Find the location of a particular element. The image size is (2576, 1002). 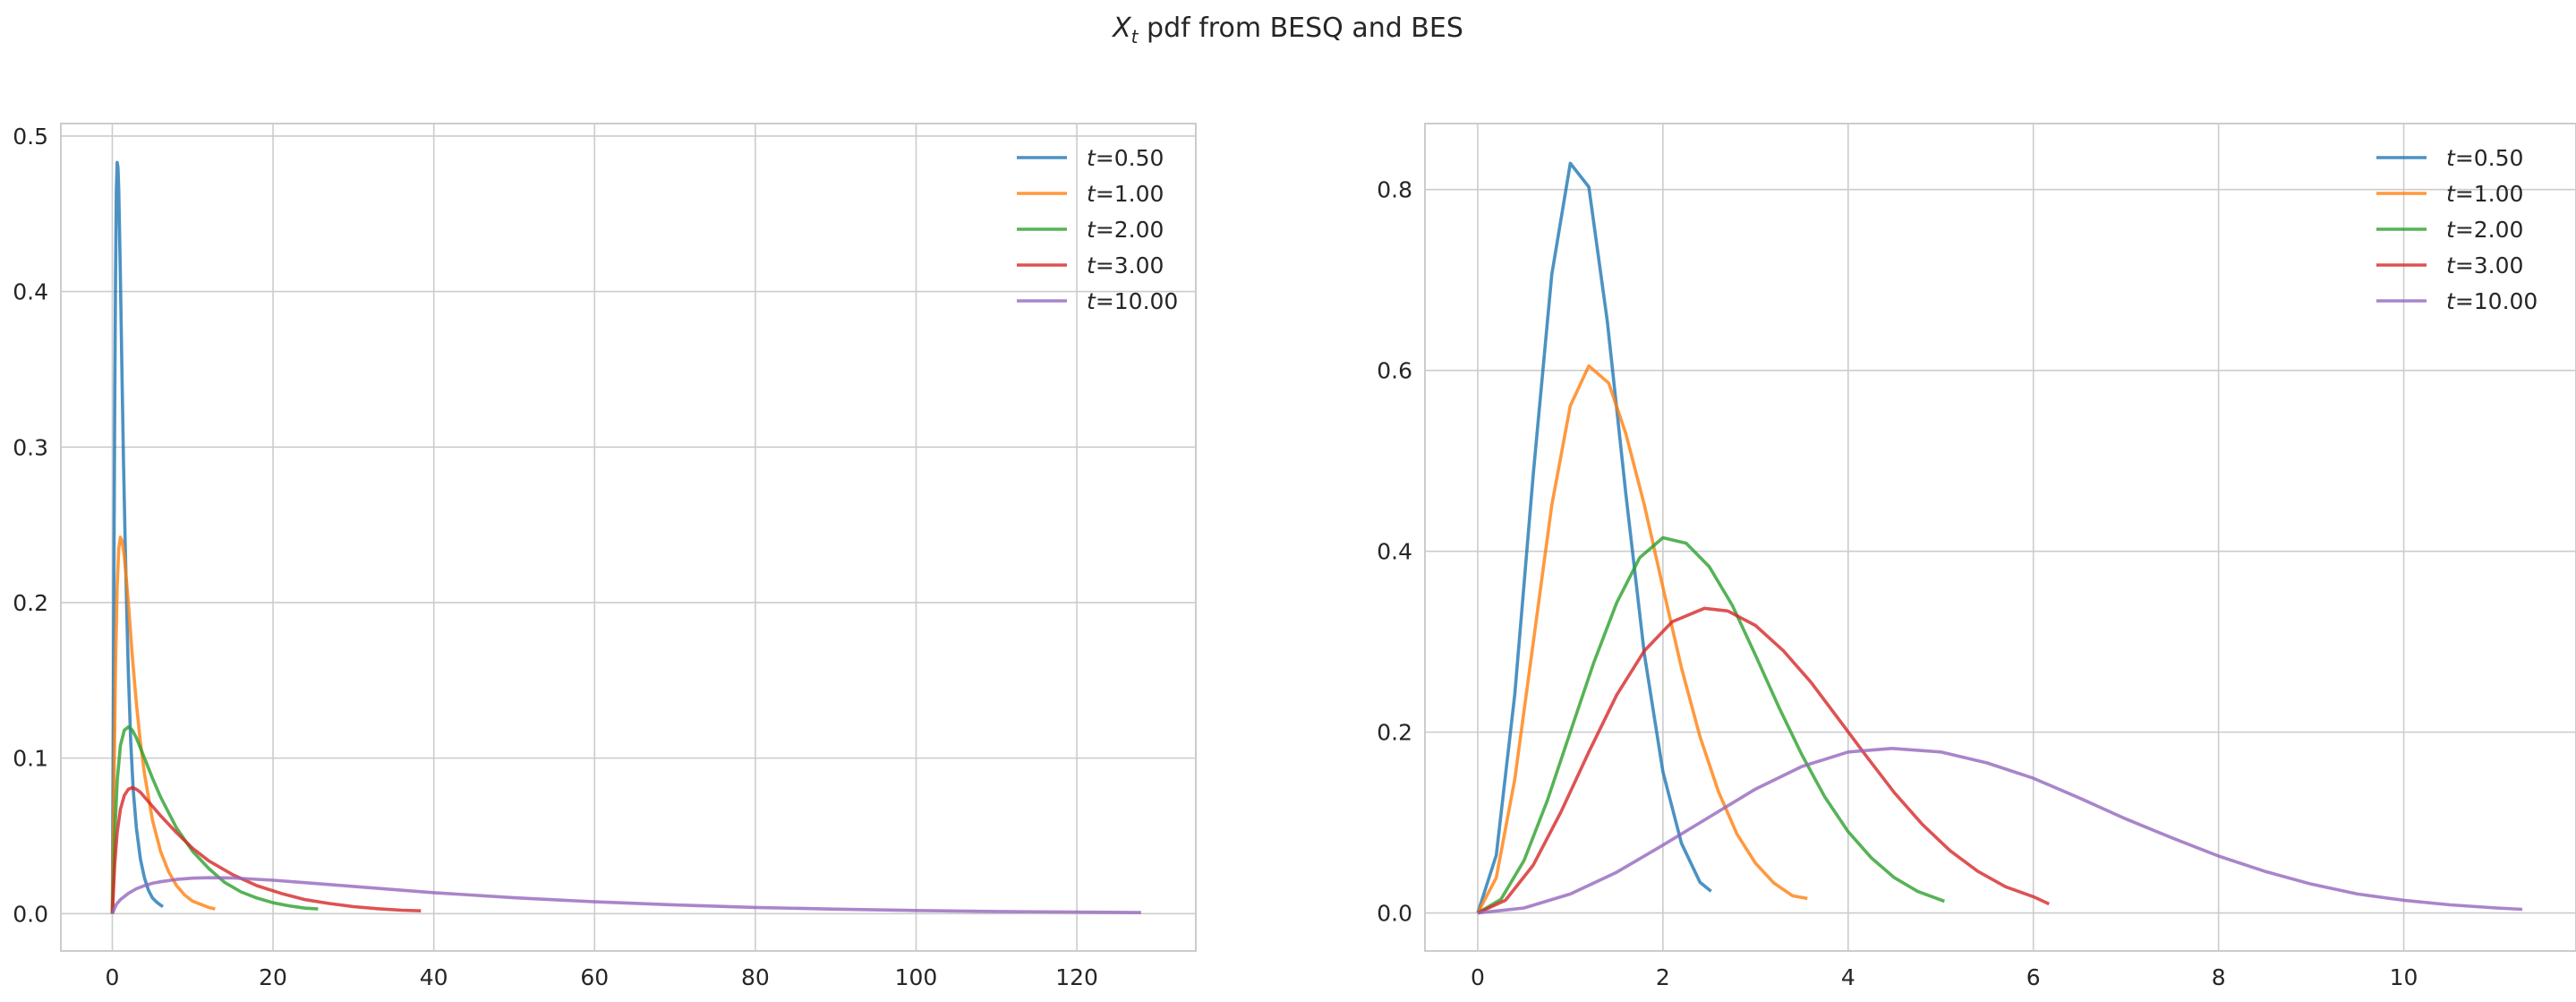

x-tick-label: 40 is located at coordinates (434, 977).